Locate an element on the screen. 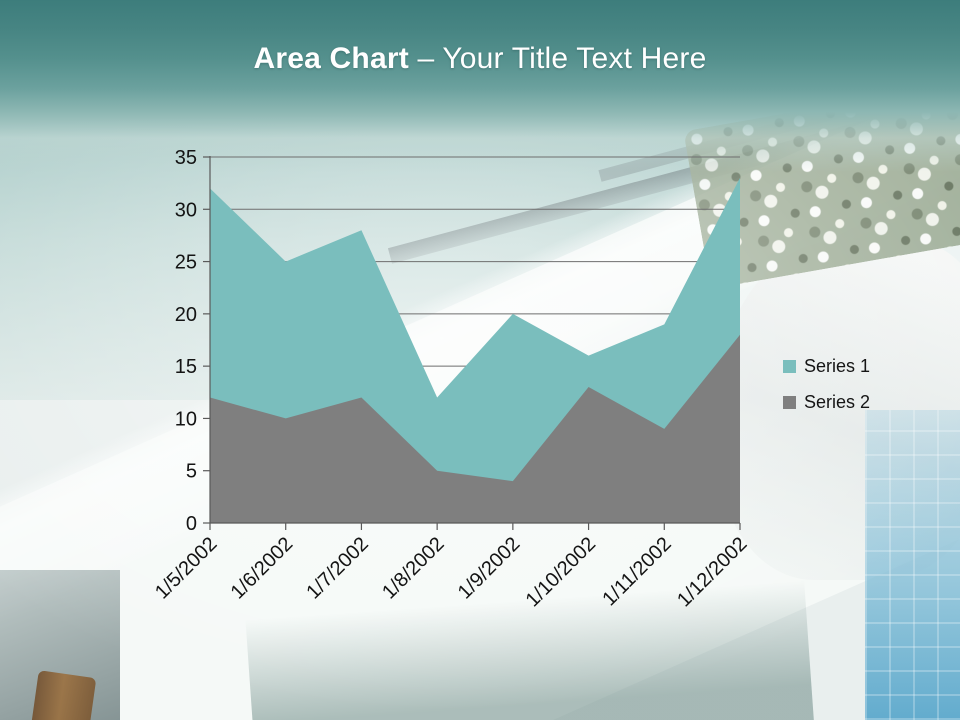 Image resolution: width=960 pixels, height=720 pixels. y-tick-label: 25 is located at coordinates (186, 263).